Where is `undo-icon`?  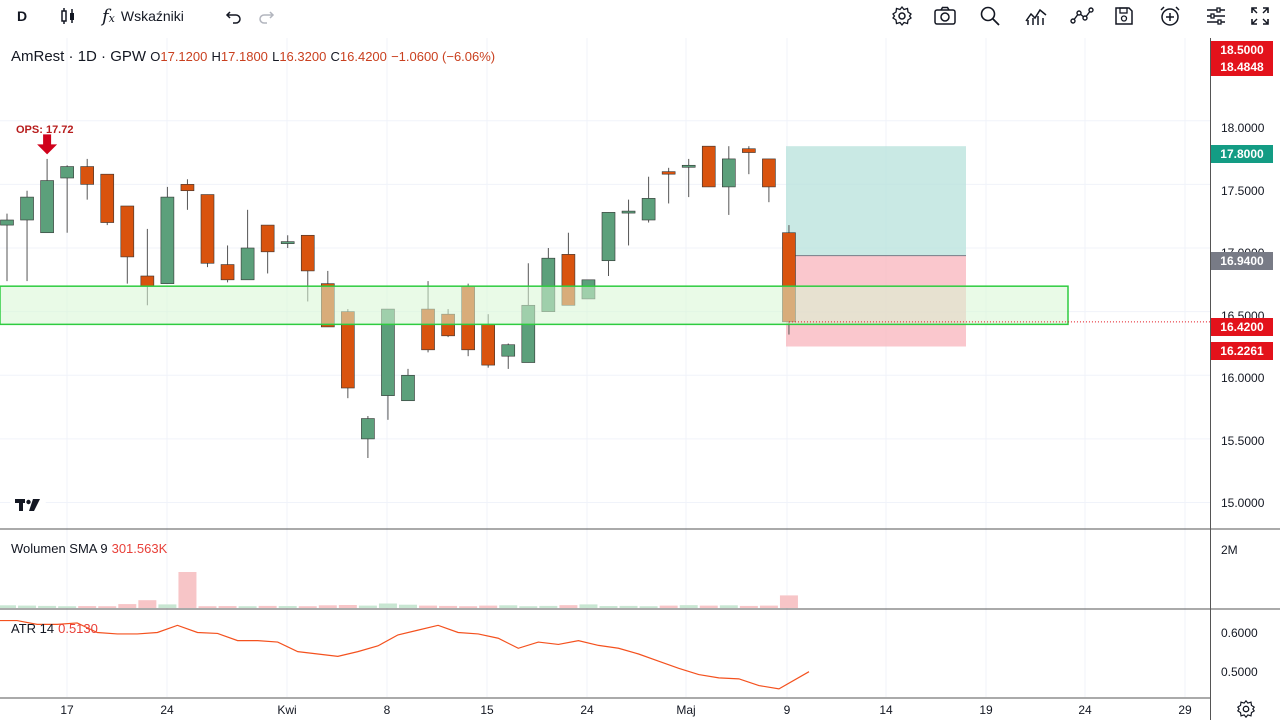
undo-icon is located at coordinates (234, 16).